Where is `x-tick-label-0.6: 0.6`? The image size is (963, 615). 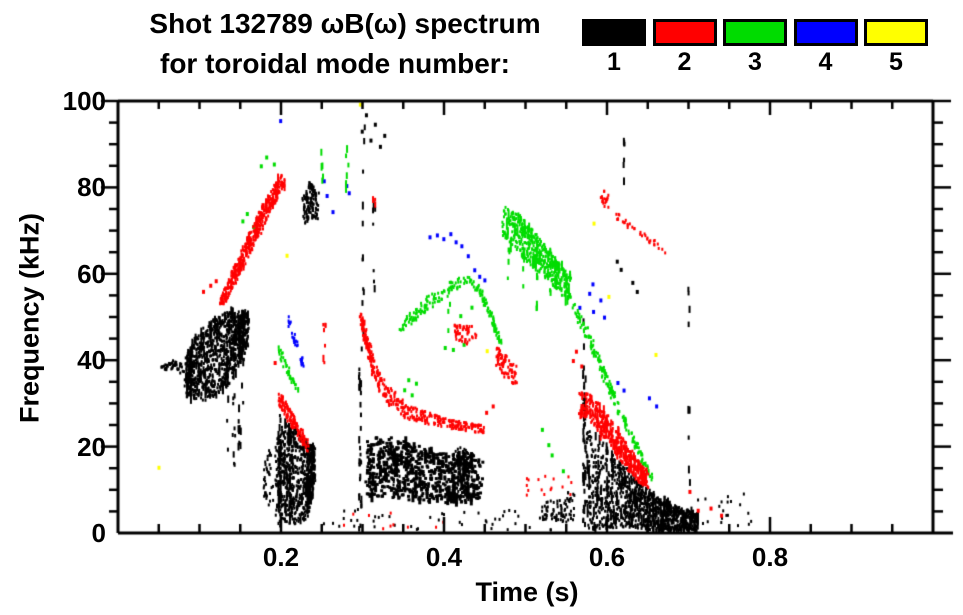 x-tick-label-0.6: 0.6 is located at coordinates (607, 557).